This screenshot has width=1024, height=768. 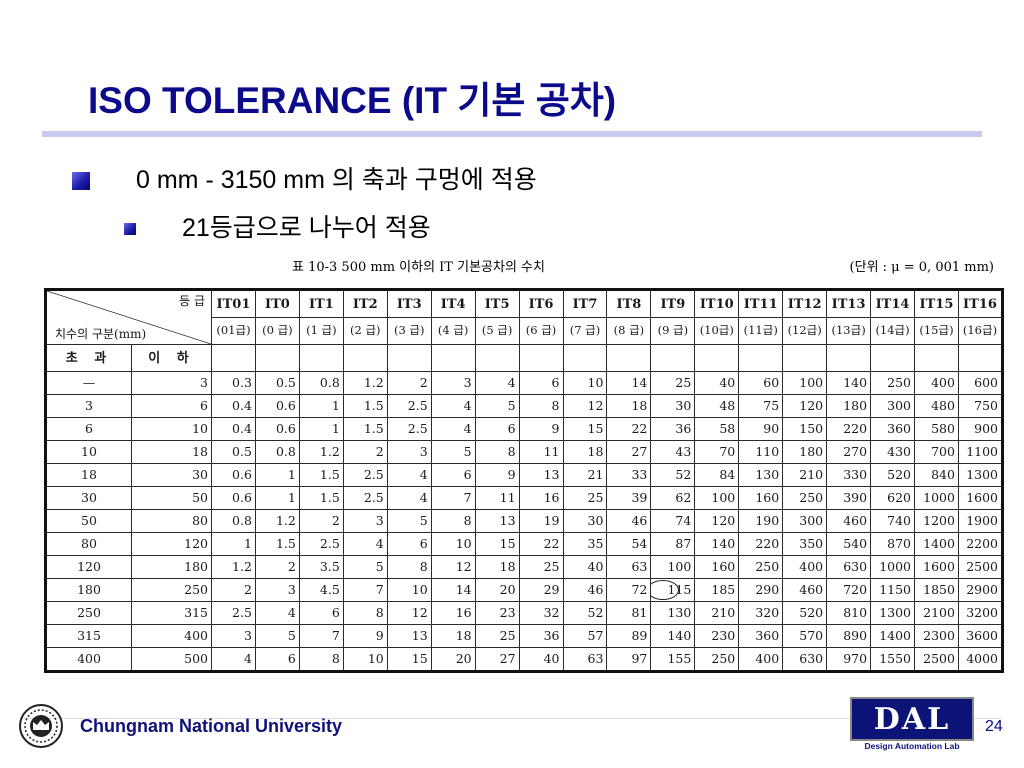 What do you see at coordinates (761, 383) in the screenshot?
I see `tolerance-value-cell: 60` at bounding box center [761, 383].